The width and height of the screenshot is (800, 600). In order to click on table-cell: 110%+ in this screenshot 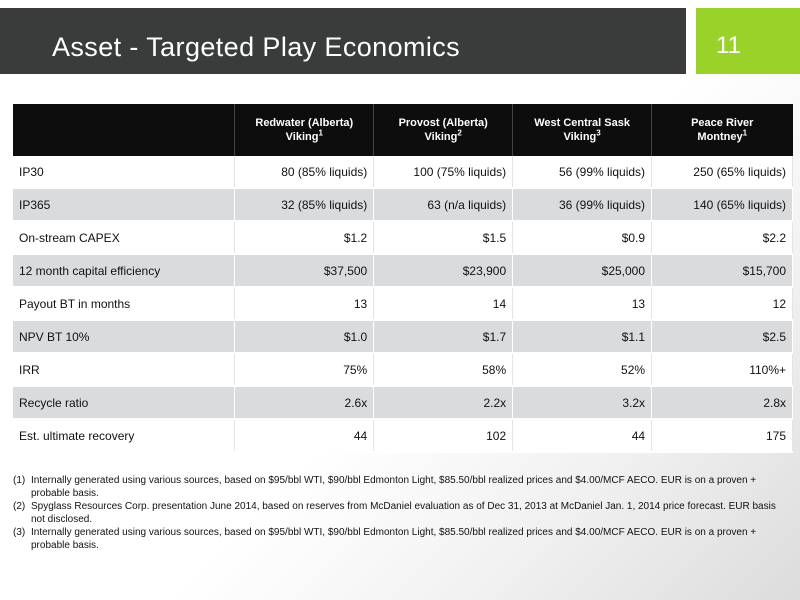, I will do `click(722, 370)`.